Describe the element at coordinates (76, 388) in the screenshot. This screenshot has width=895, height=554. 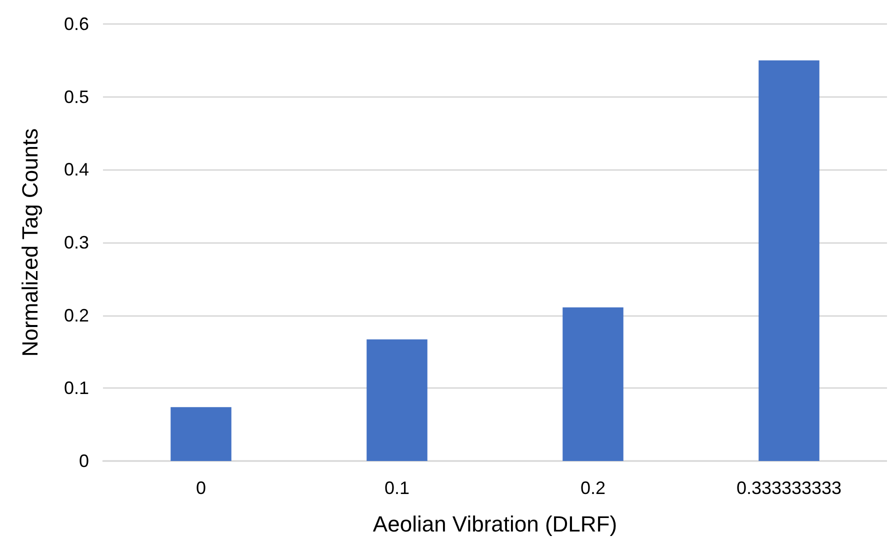
I see `y-tick-label: 0.1` at that location.